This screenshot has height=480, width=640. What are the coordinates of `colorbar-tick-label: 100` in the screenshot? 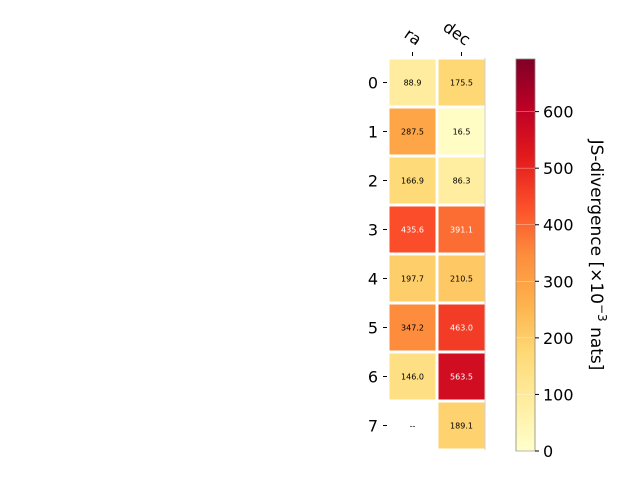 It's located at (558, 394).